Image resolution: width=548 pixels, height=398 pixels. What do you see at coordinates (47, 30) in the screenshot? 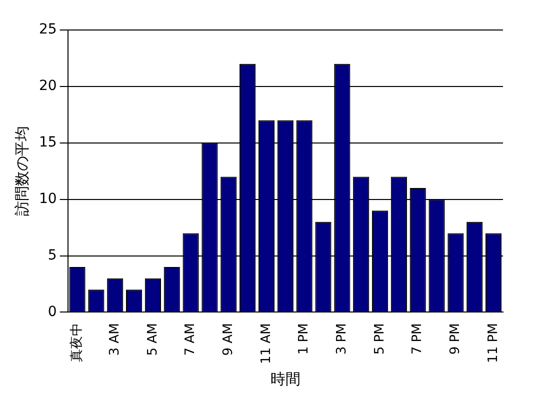
I see `y-tick-label: 25` at bounding box center [47, 30].